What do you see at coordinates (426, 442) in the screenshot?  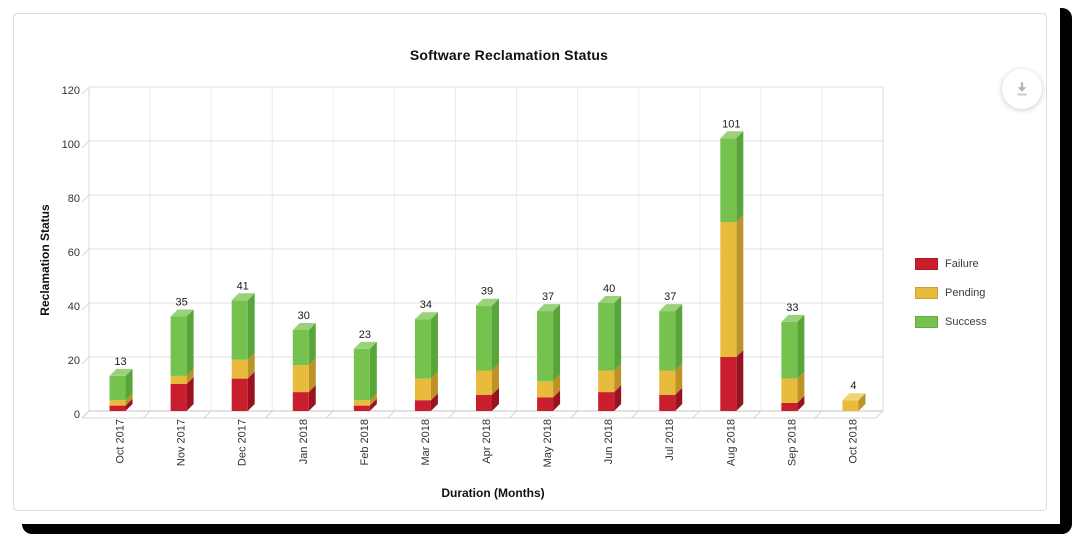 I see `x-tick-label: Mar 2018` at bounding box center [426, 442].